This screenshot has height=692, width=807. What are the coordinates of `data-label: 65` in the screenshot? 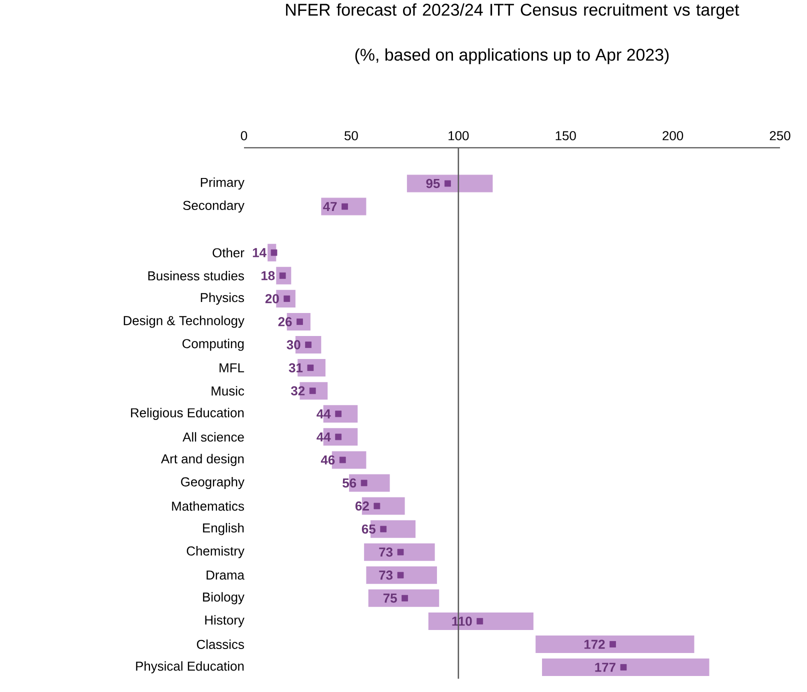 It's located at (369, 529).